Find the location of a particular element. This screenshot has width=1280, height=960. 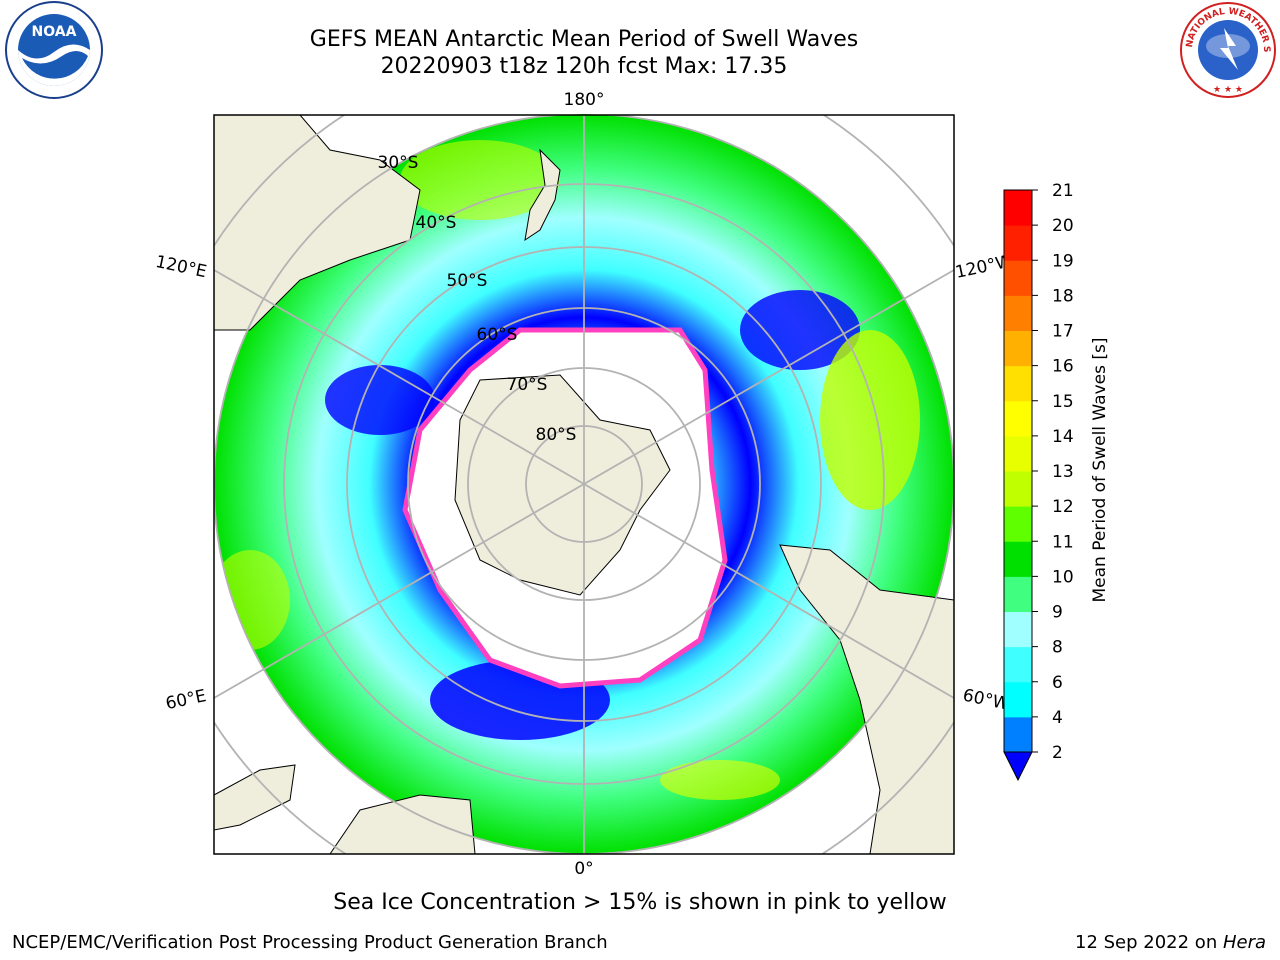

colorbar-tick-label: 17 is located at coordinates (1063, 332).